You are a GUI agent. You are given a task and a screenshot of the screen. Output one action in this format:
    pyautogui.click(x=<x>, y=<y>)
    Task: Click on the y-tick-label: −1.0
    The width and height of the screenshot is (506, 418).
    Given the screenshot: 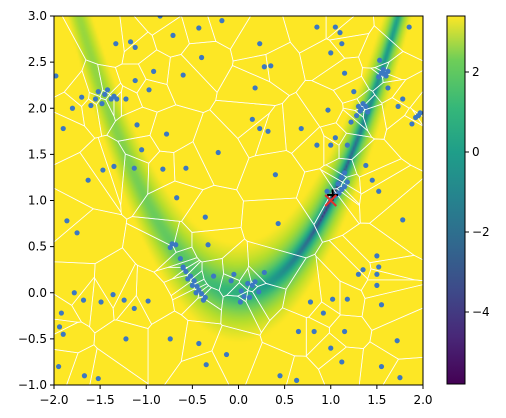 What is the action you would take?
    pyautogui.click(x=32, y=385)
    